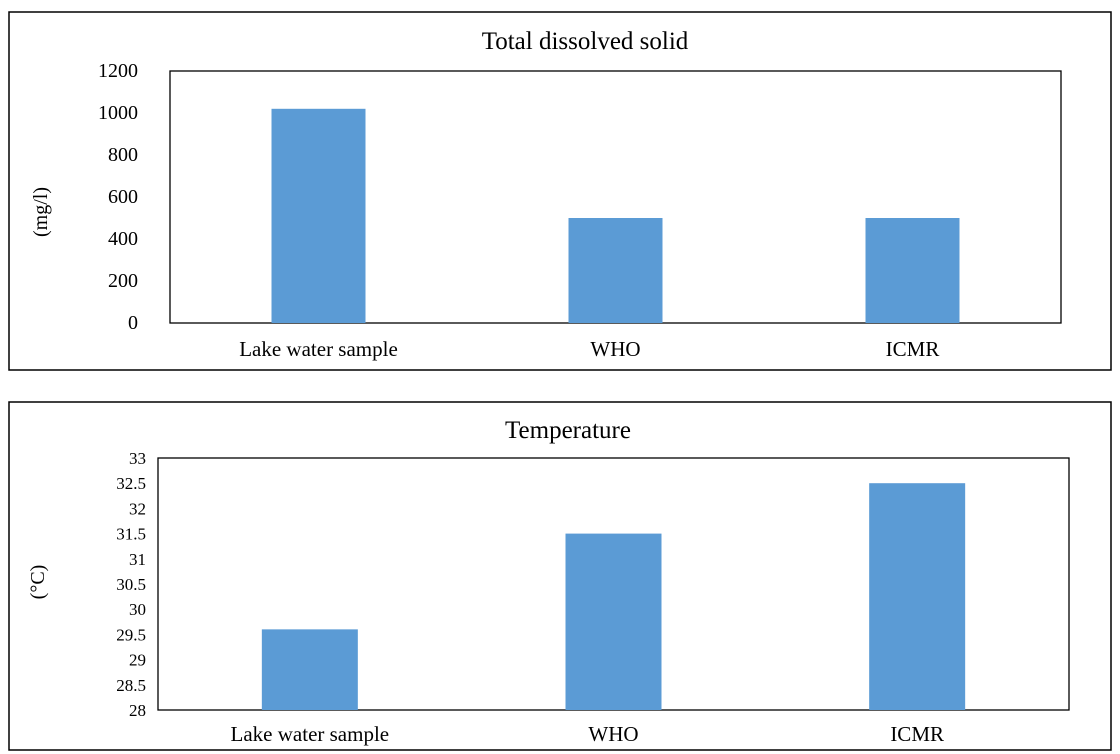  I want to click on y-tick-label: 30.5, so click(131, 584).